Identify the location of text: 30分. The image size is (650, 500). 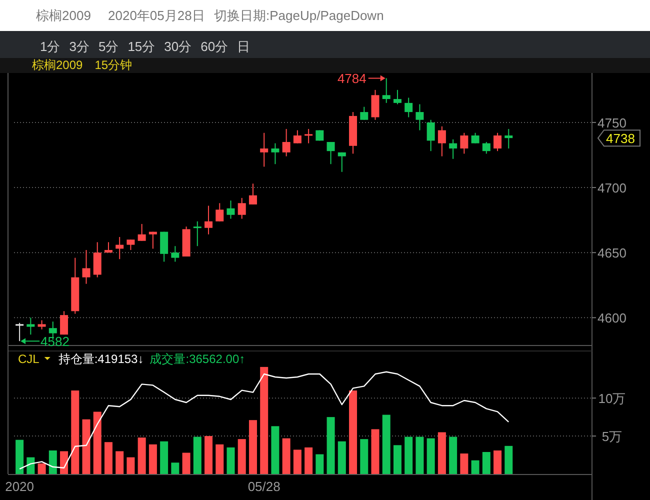
(178, 46).